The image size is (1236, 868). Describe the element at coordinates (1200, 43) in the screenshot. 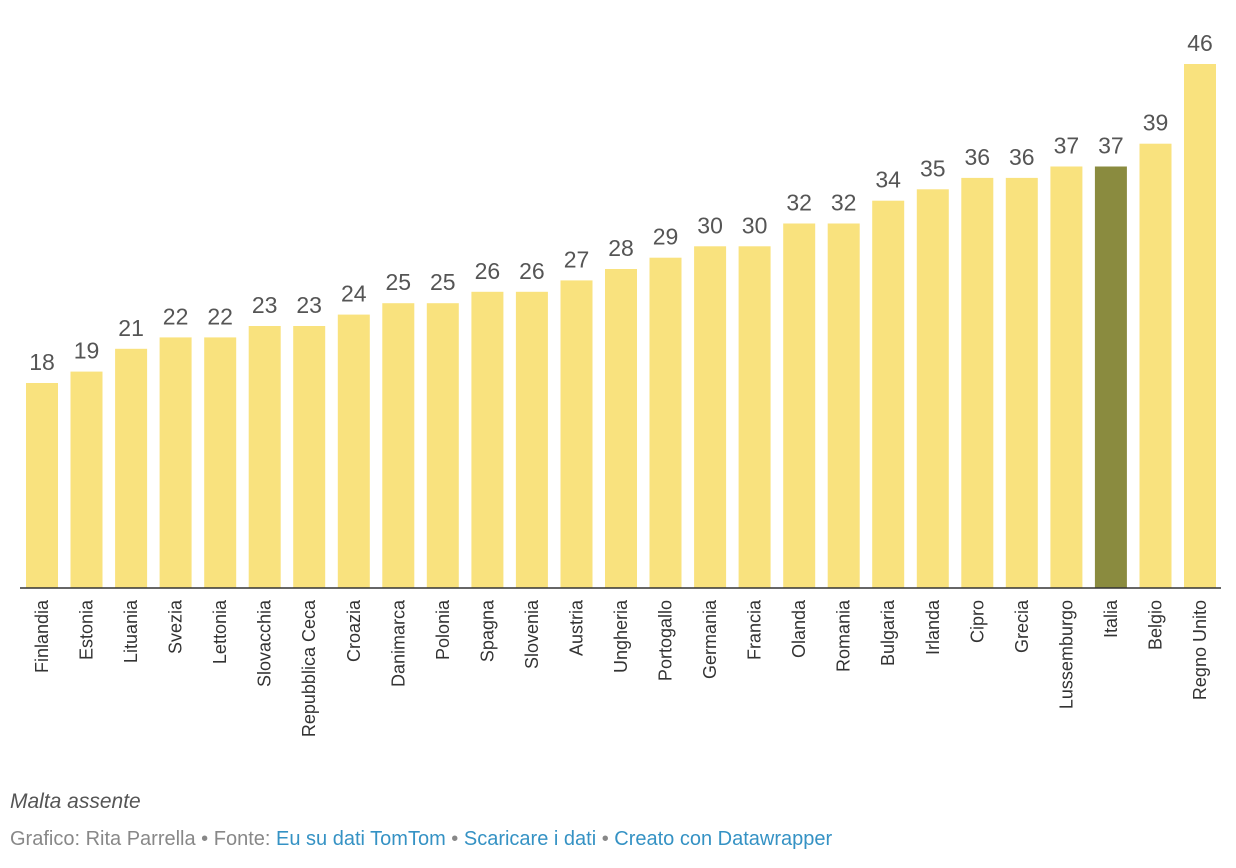

I see `bar-value-label: 46` at that location.